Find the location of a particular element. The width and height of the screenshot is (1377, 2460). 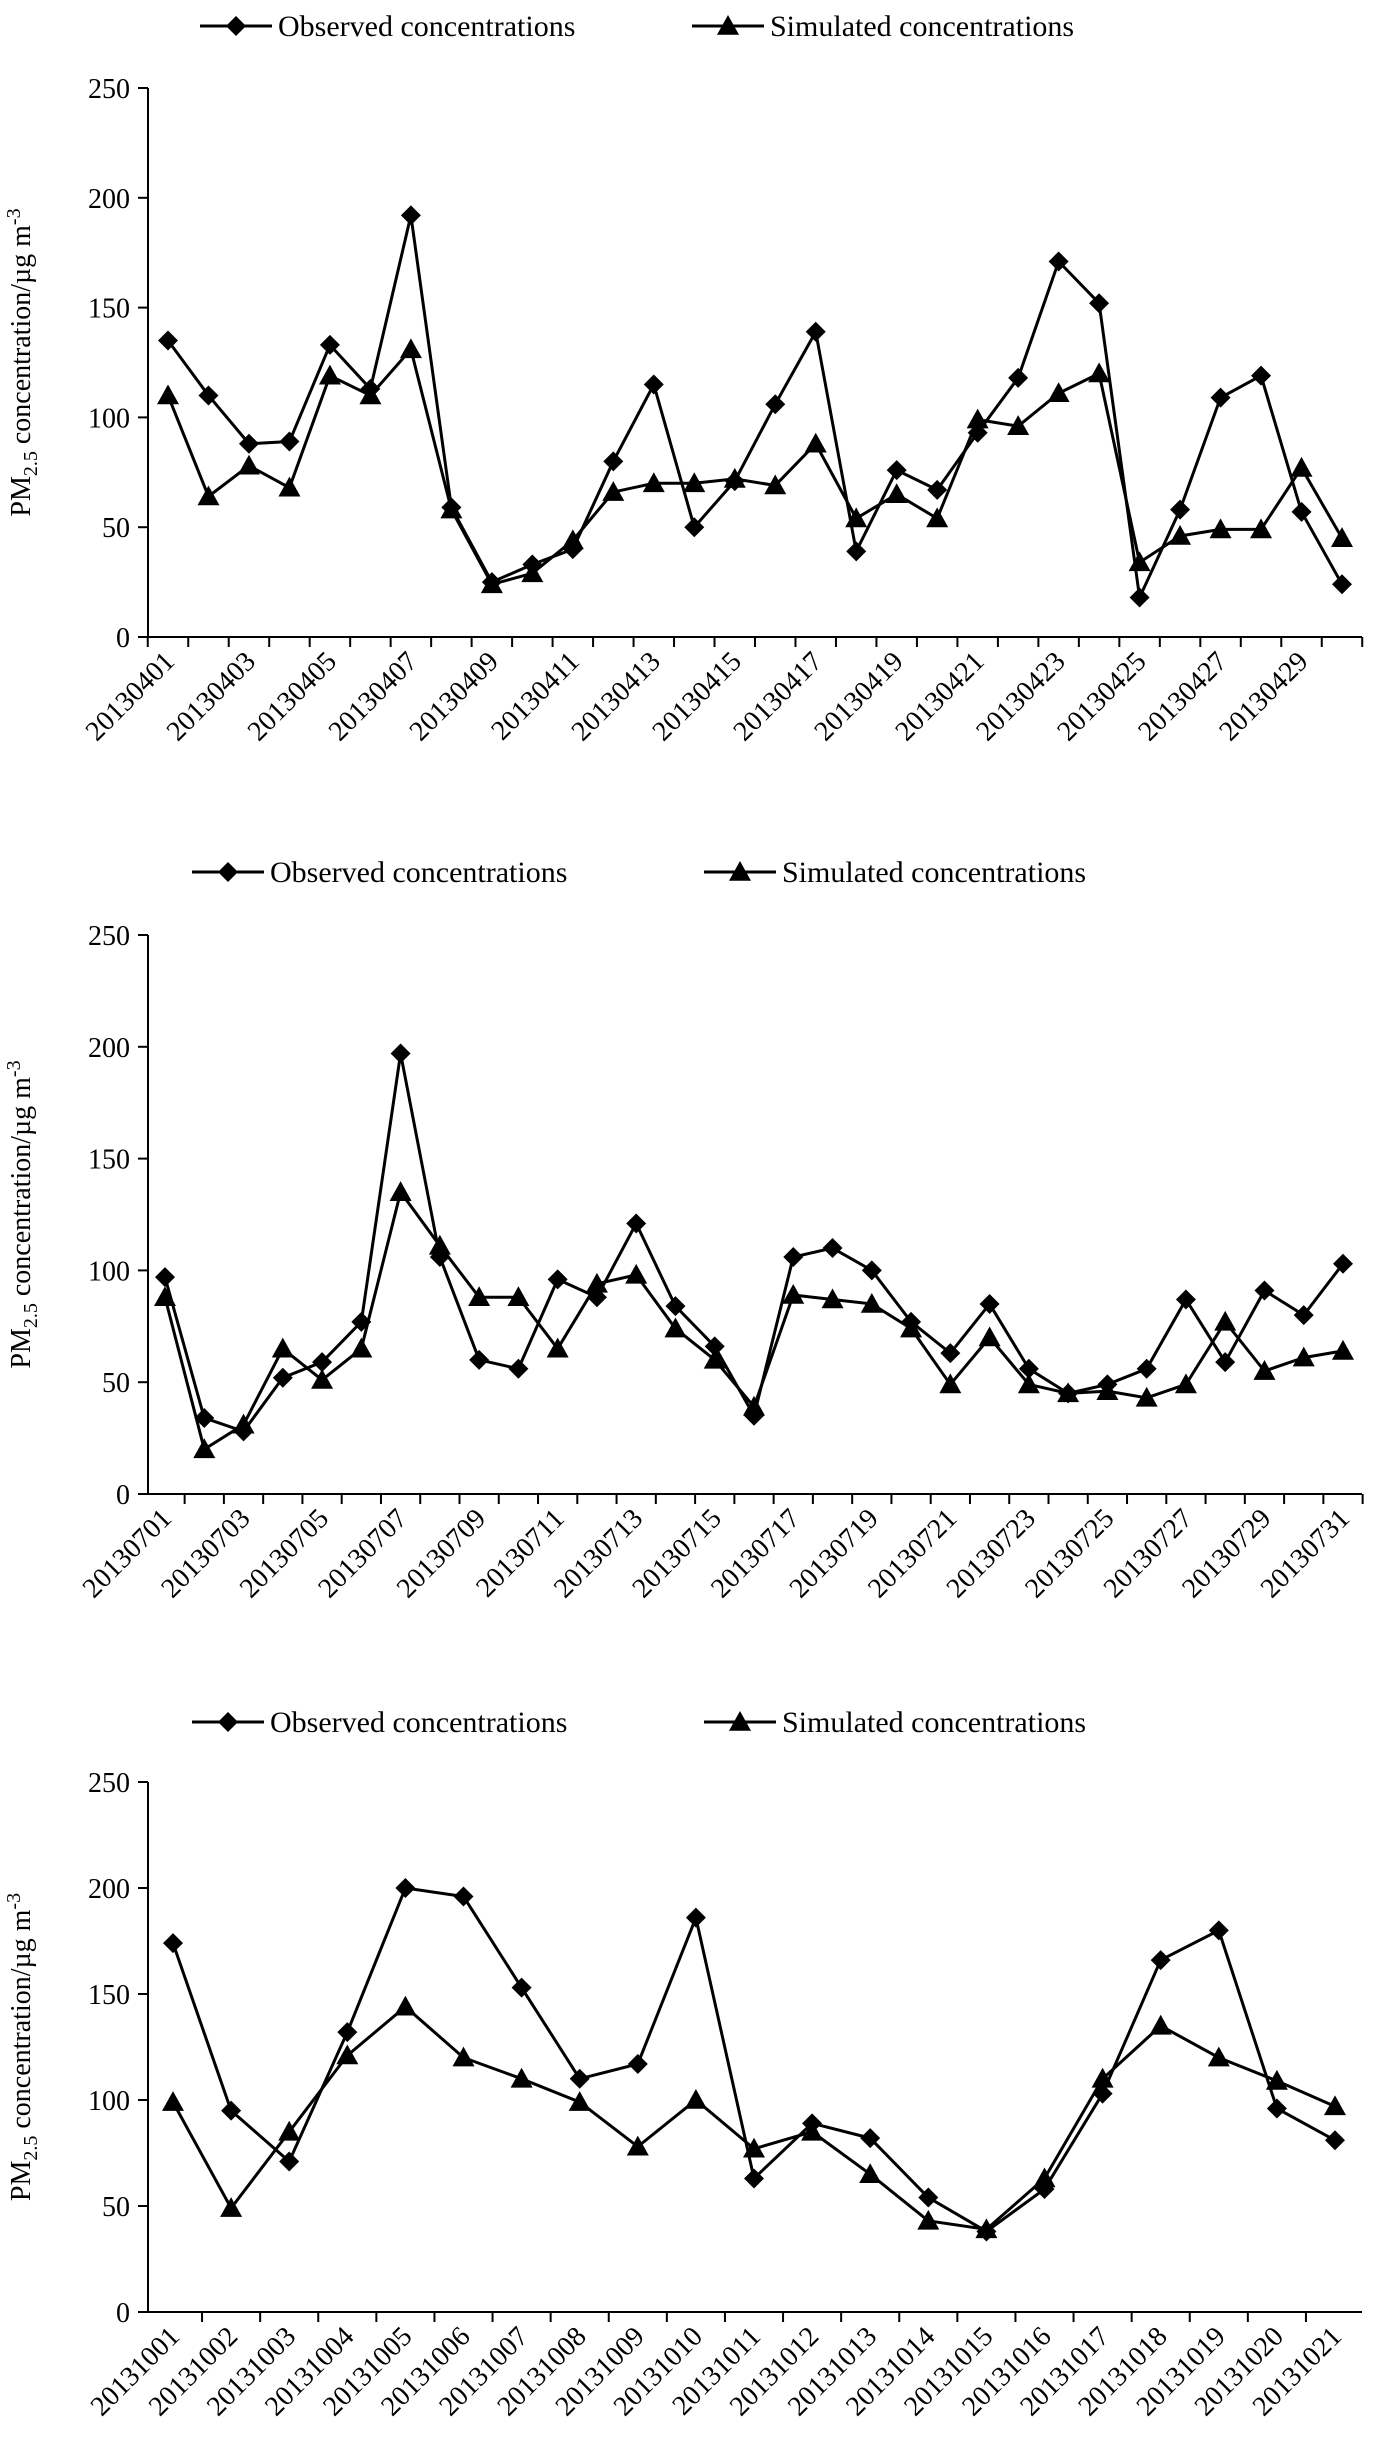

x-tick-label: 20130407 is located at coordinates (373, 696).